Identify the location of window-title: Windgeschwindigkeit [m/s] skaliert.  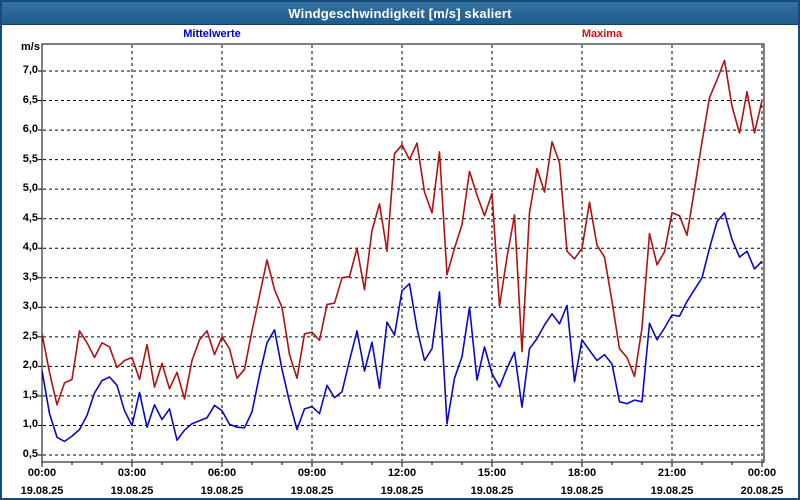
(400, 13).